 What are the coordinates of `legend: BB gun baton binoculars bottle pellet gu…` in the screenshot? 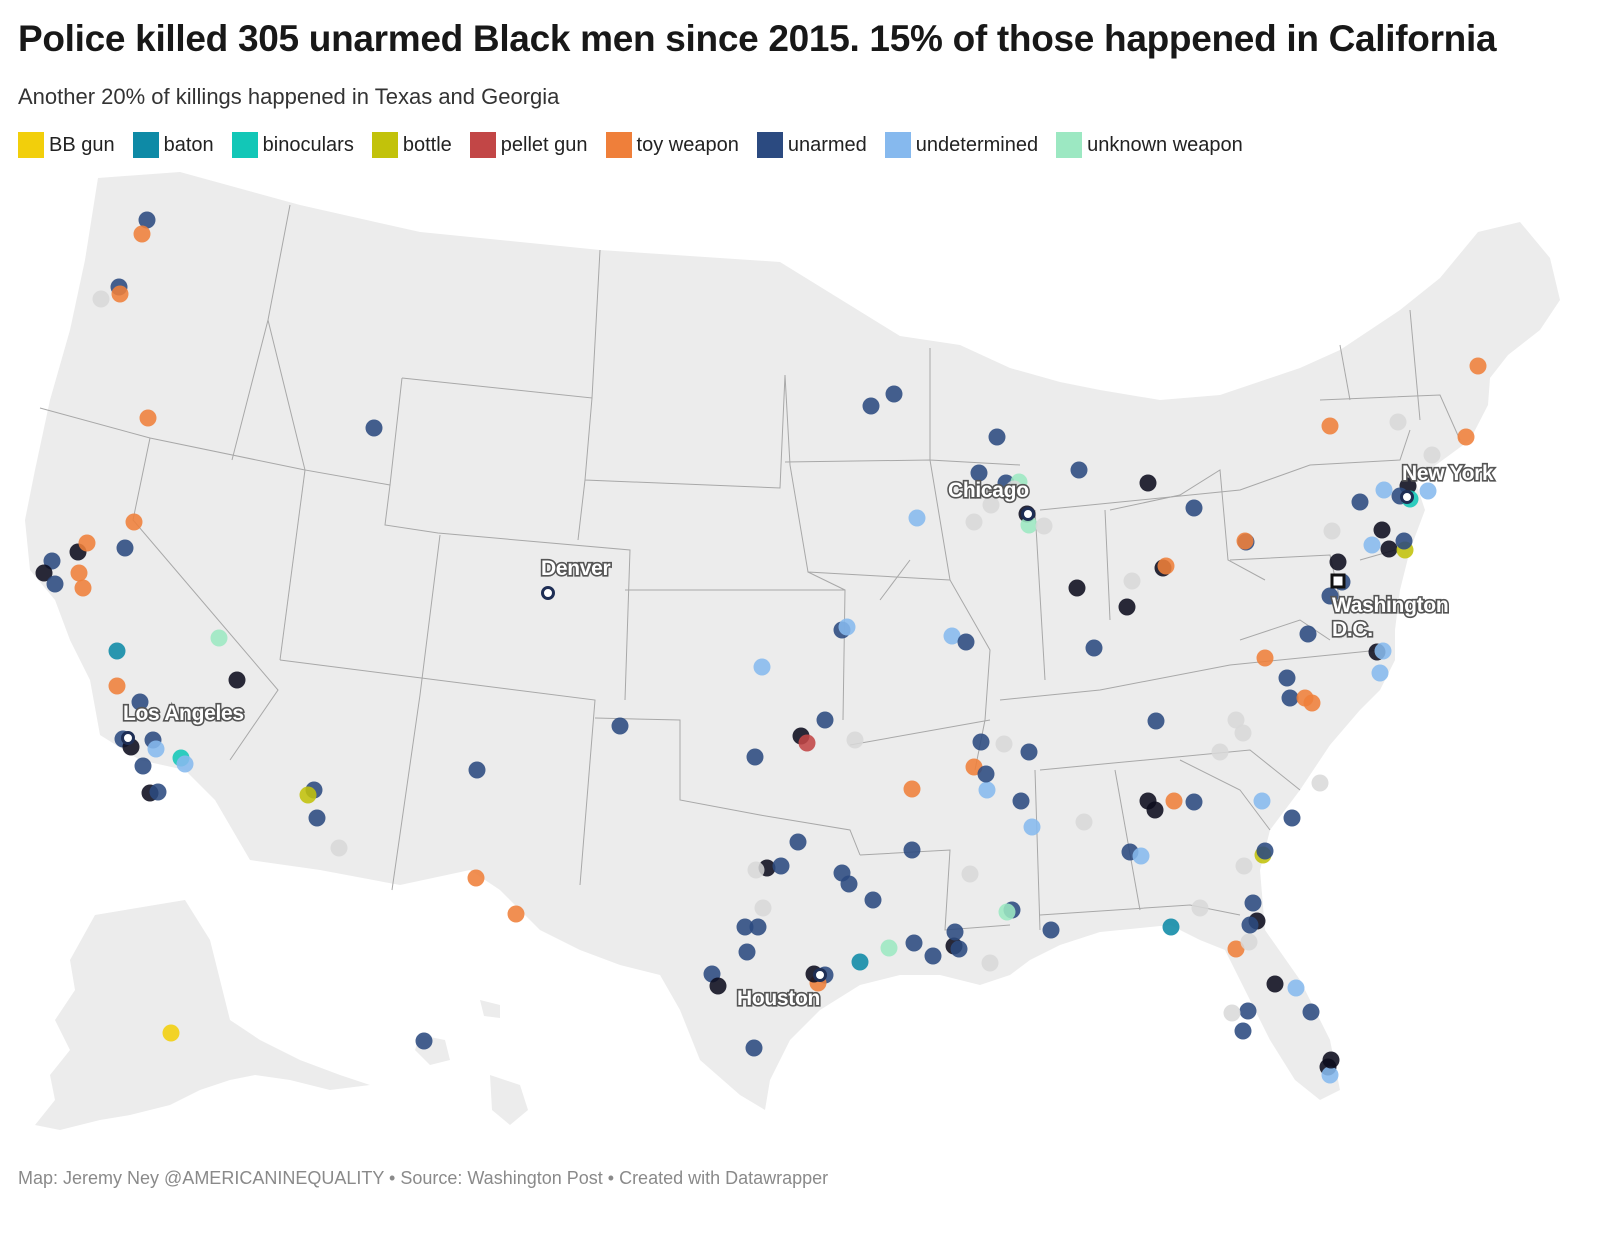 It's located at (639, 145).